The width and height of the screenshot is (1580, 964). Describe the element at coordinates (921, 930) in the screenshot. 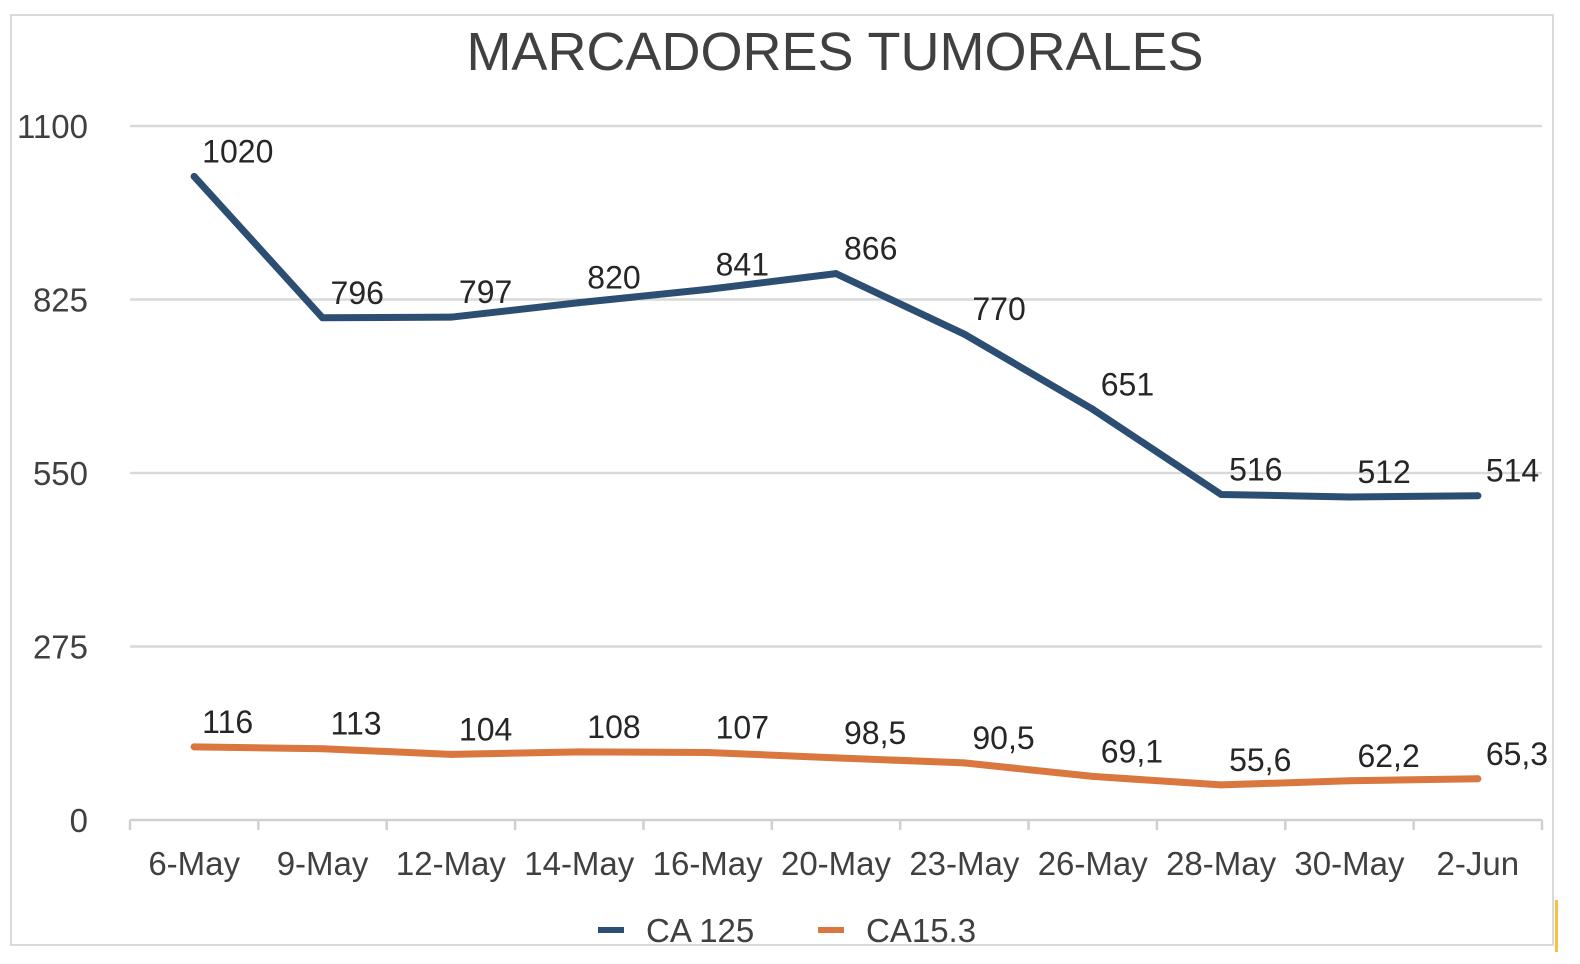

I see `legend-label: CA15.3` at that location.